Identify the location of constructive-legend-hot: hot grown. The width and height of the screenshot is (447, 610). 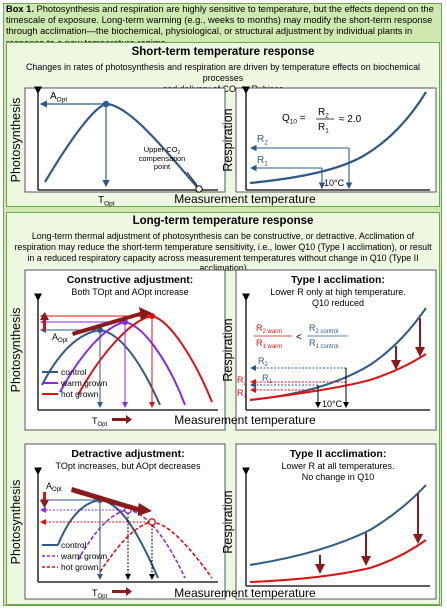
(80, 394).